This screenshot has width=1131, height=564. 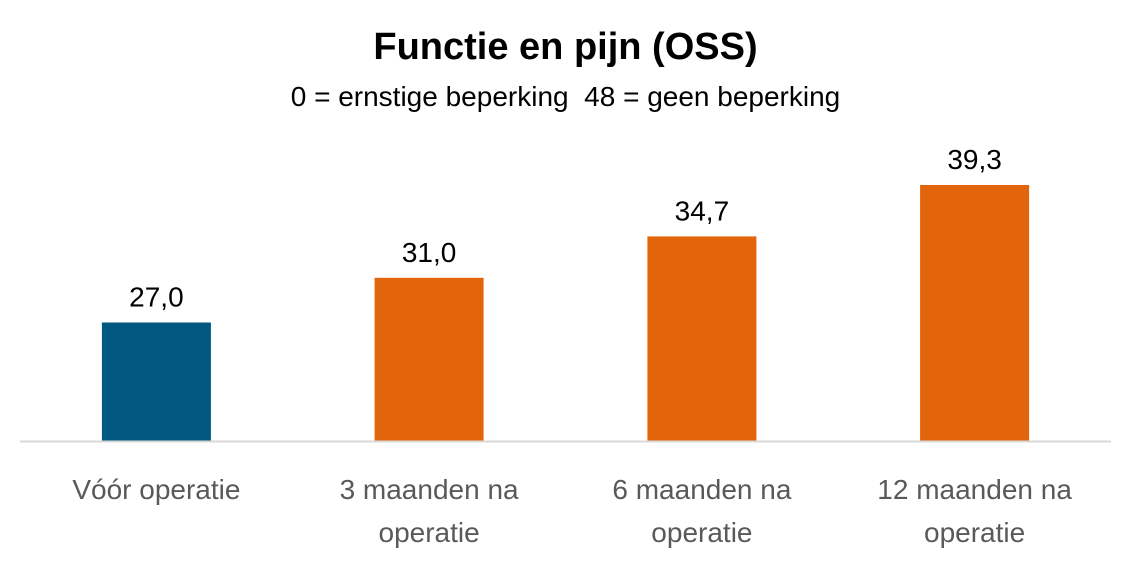 What do you see at coordinates (701, 489) in the screenshot?
I see `category-label-line: 6 maanden na` at bounding box center [701, 489].